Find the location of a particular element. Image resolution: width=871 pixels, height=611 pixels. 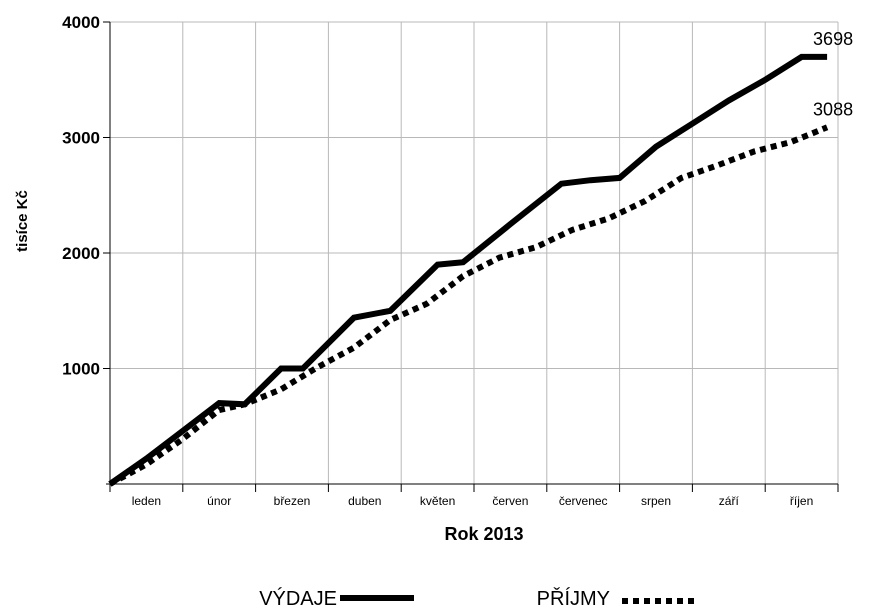

x-tick-label: leden is located at coordinates (146, 501).